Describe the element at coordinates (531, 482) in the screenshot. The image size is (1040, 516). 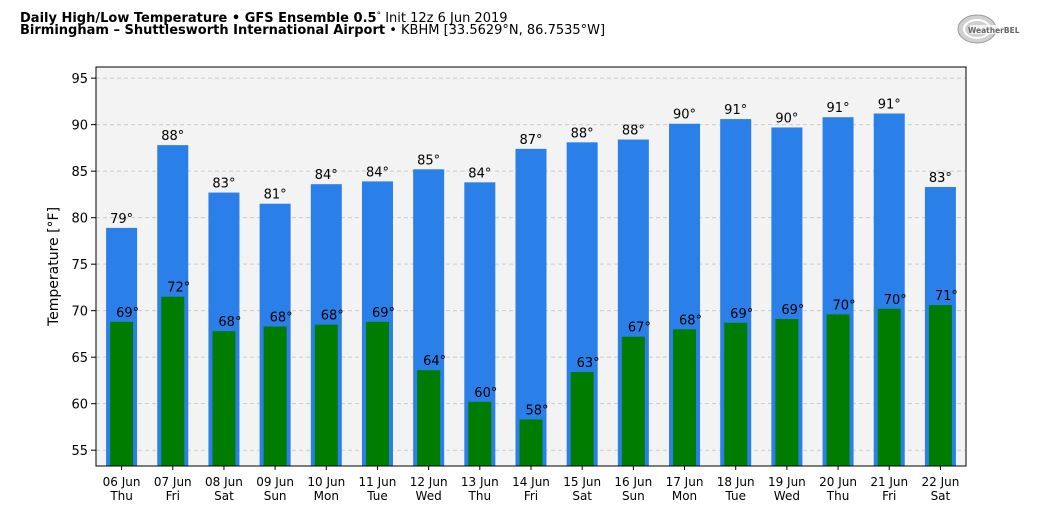
I see `x-tick-date: 14 Jun` at that location.